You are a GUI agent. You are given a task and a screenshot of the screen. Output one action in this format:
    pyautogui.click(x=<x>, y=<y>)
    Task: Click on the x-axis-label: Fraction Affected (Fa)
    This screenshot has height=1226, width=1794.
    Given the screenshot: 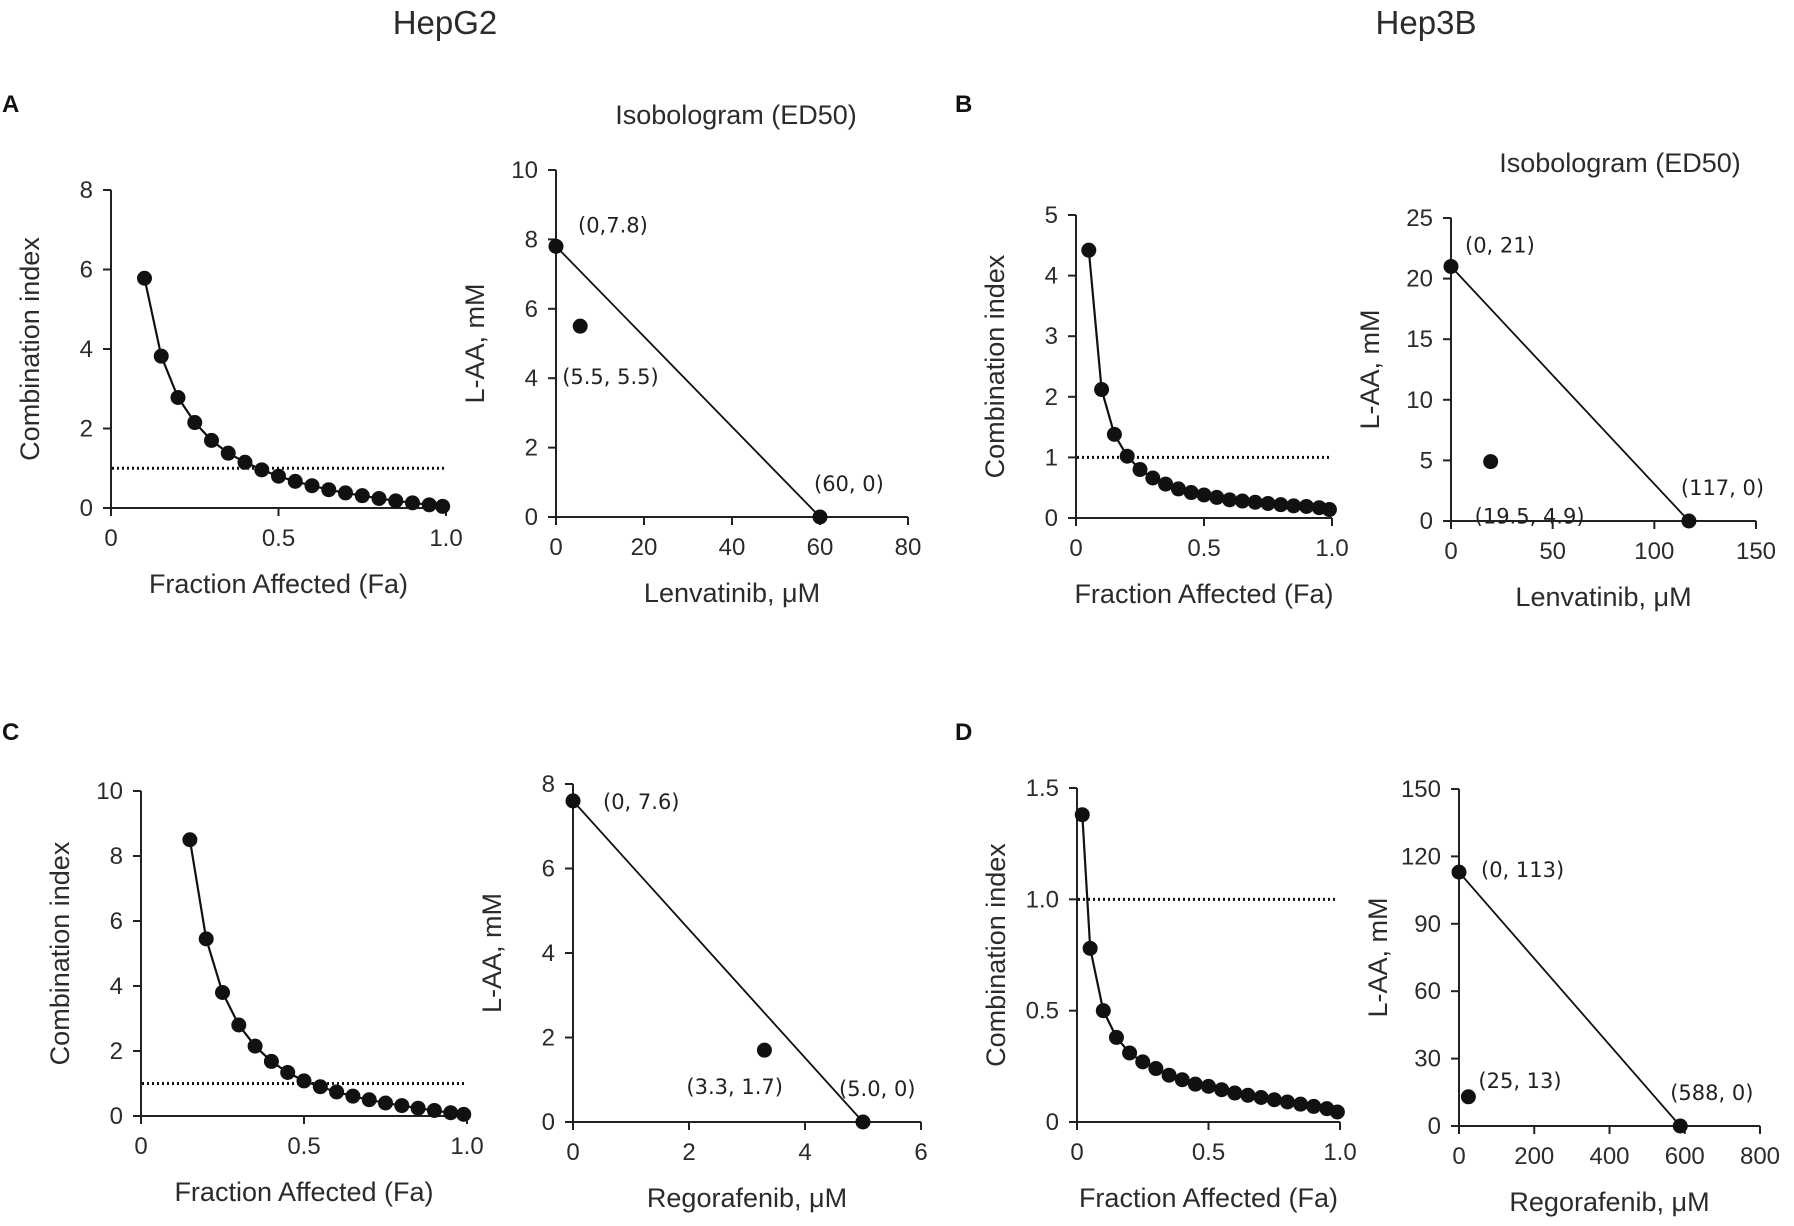 What is the action you would take?
    pyautogui.click(x=278, y=584)
    